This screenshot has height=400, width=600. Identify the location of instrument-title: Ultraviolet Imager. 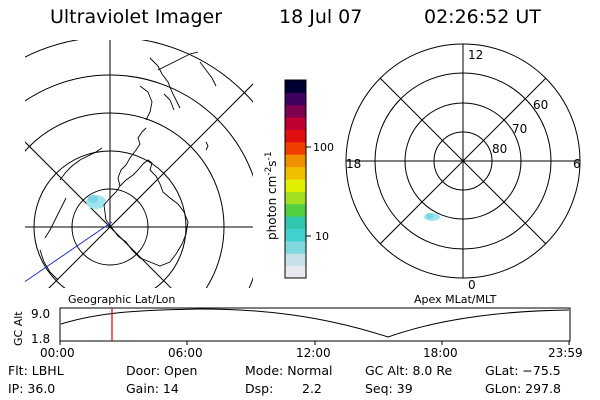
(136, 17).